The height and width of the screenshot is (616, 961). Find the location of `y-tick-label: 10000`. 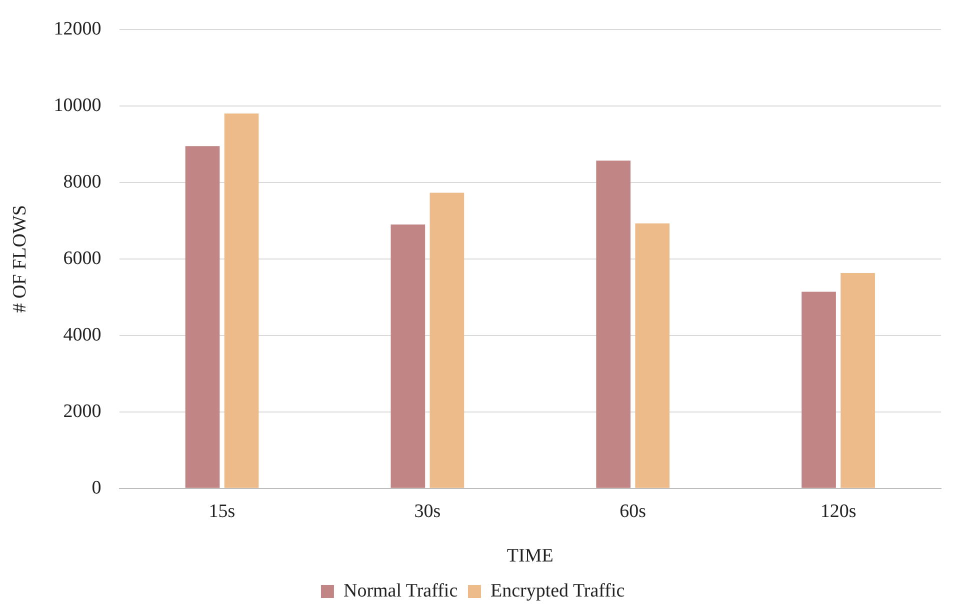

y-tick-label: 10000 is located at coordinates (78, 105).